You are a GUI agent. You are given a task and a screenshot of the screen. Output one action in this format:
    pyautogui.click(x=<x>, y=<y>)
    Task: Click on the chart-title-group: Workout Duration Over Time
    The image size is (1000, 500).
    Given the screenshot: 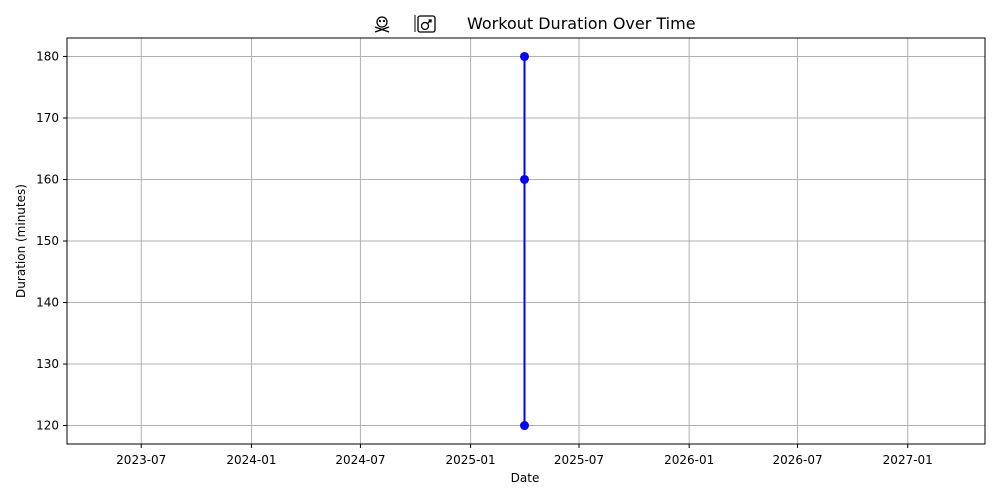 What is the action you would take?
    pyautogui.click(x=535, y=23)
    